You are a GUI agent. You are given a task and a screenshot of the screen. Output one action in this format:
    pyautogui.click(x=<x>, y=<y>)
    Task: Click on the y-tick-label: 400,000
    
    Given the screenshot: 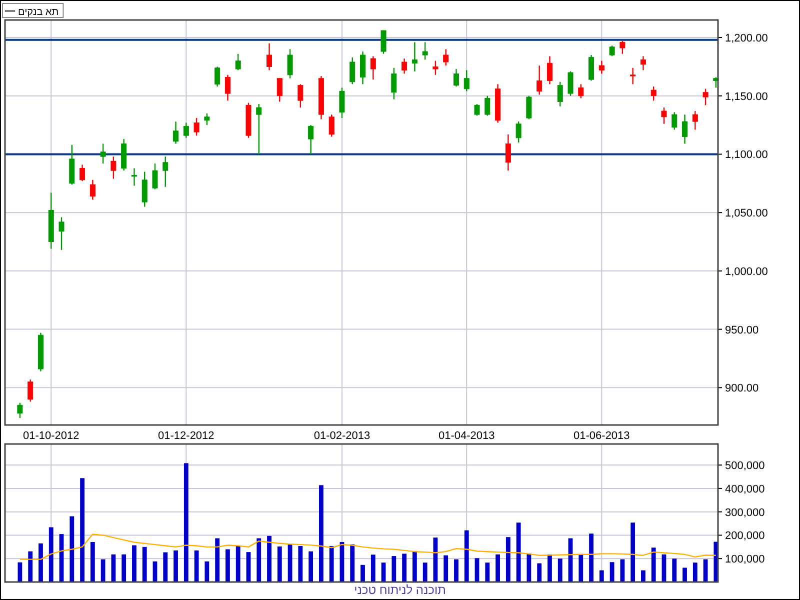 What is the action you would take?
    pyautogui.click(x=745, y=489)
    